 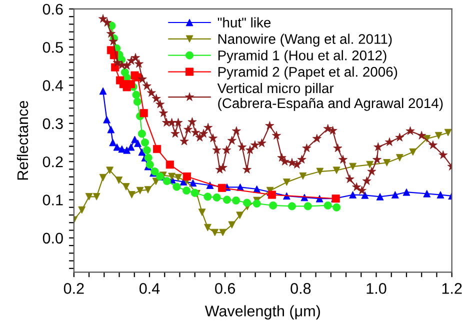 What do you see at coordinates (330, 96) in the screenshot?
I see `legend-label: Vertical micro pillar (Cabrera-España and Agrawal 2014)` at bounding box center [330, 96].